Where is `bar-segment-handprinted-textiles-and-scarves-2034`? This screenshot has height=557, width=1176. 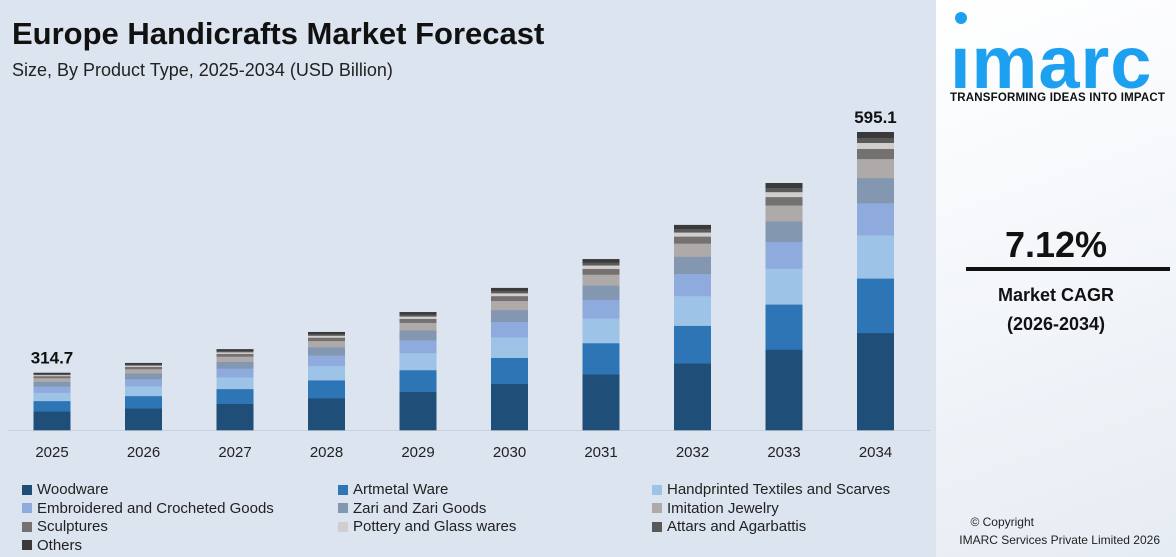
bar-segment-handprinted-textiles-and-scarves-2034 is located at coordinates (875, 257).